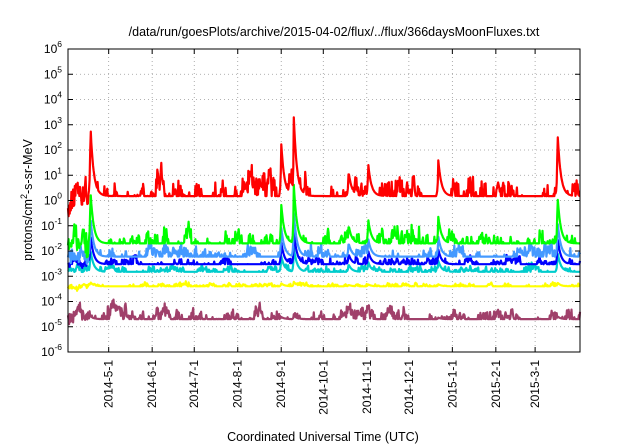 This screenshot has height=448, width=640. Describe the element at coordinates (367, 387) in the screenshot. I see `x-tick-label: 2014-11-1` at that location.